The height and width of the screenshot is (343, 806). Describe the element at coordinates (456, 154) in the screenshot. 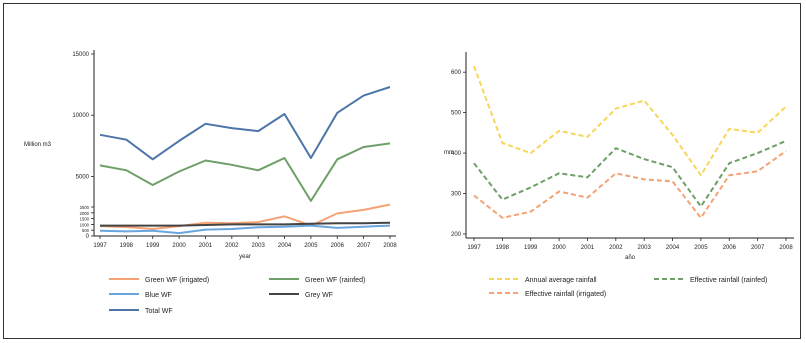

I see `y-tick-label: 400` at that location.